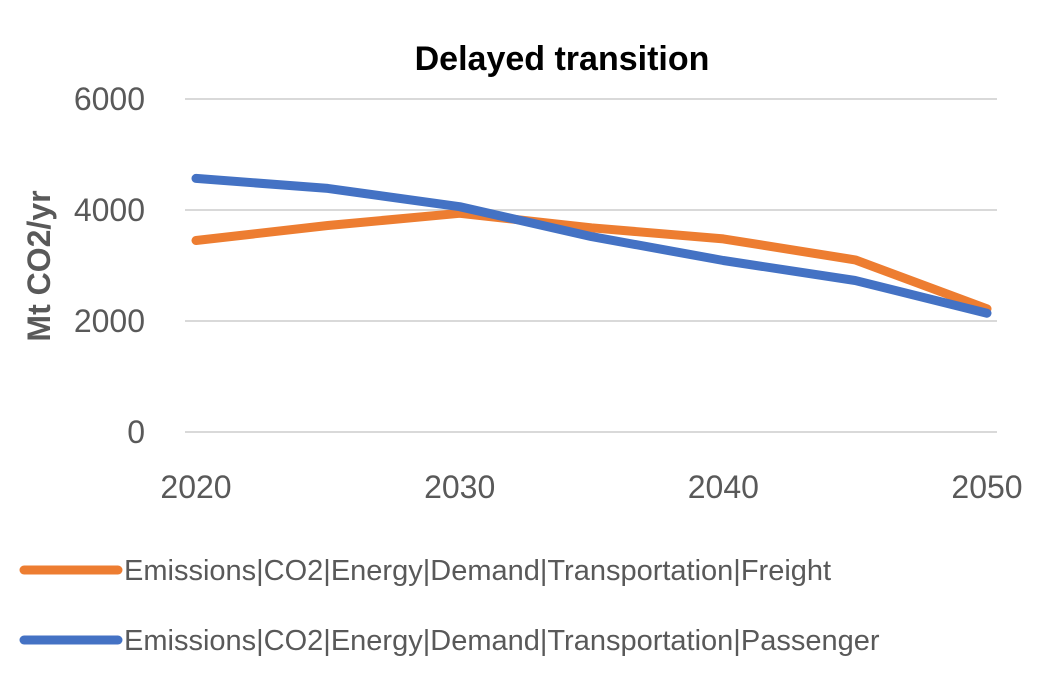 The image size is (1039, 675). I want to click on y-tick-label: 2000, so click(109, 321).